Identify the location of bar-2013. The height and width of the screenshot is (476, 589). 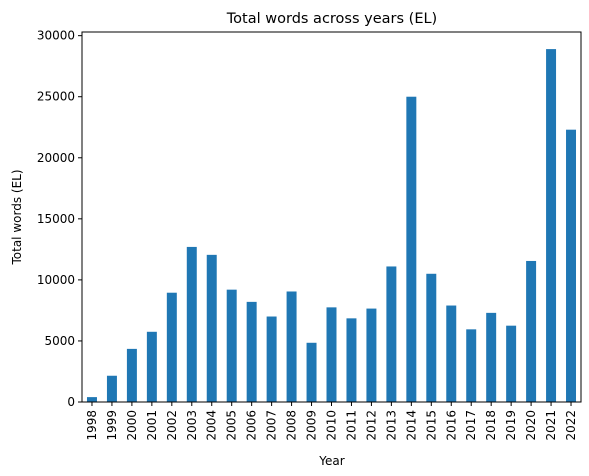
(391, 334).